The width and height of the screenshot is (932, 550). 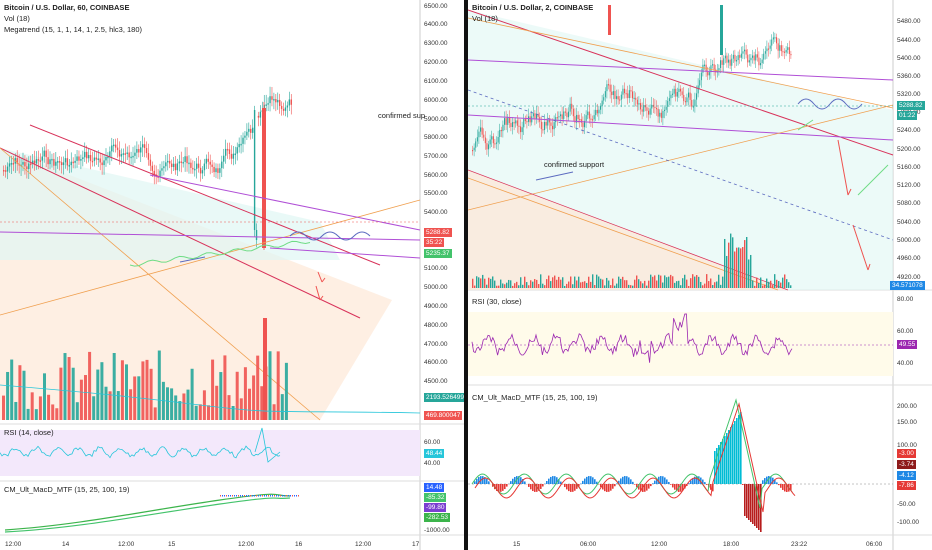 I want to click on arrow-support, so click(x=554, y=176).